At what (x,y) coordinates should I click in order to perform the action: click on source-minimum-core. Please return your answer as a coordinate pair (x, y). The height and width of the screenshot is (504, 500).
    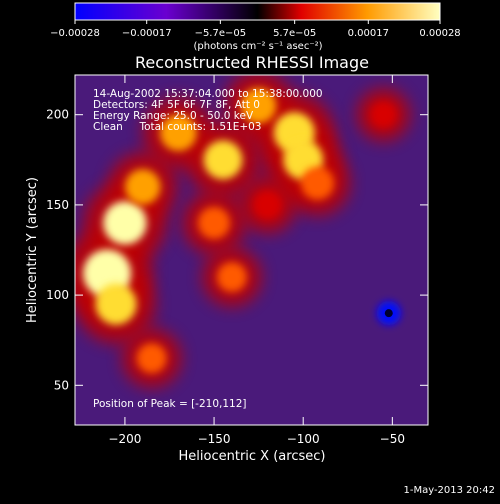
    Looking at the image, I should click on (388, 313).